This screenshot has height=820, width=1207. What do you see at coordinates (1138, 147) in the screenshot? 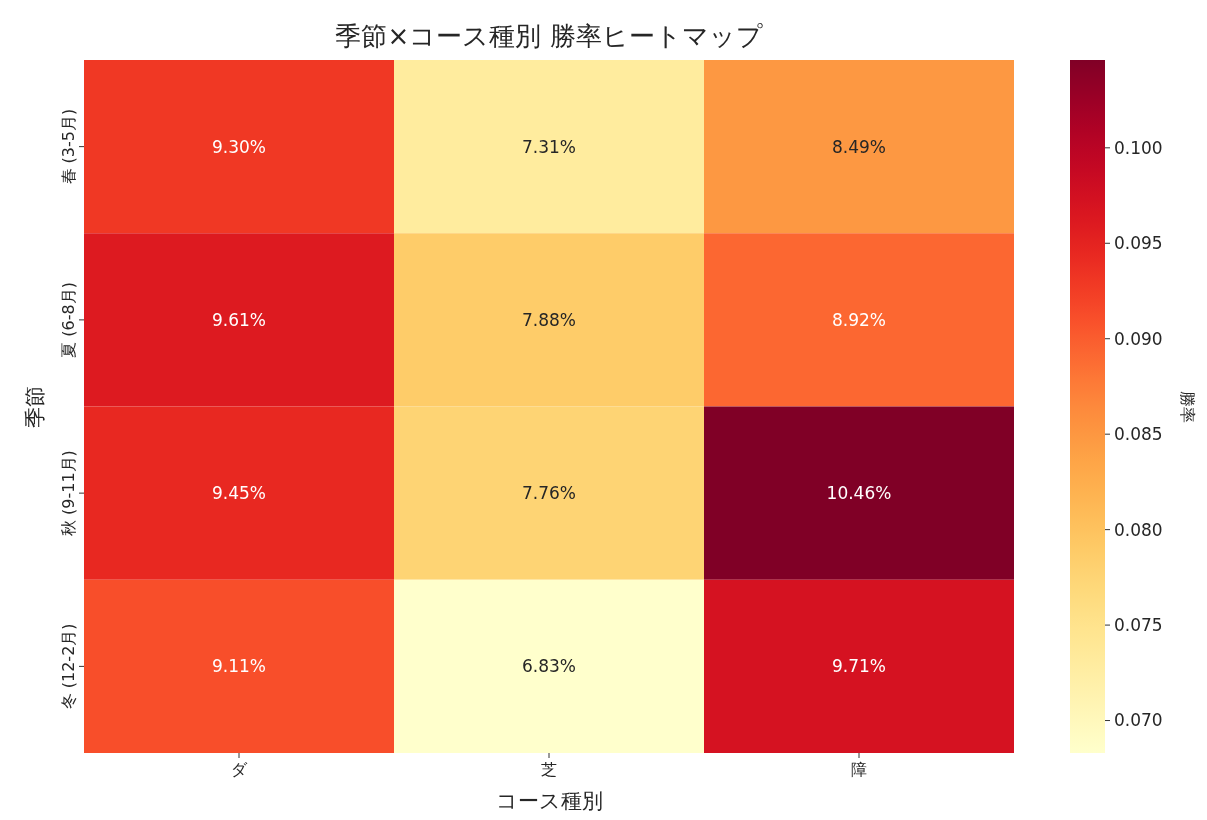
I see `color-bar-label: 0.100` at bounding box center [1138, 147].